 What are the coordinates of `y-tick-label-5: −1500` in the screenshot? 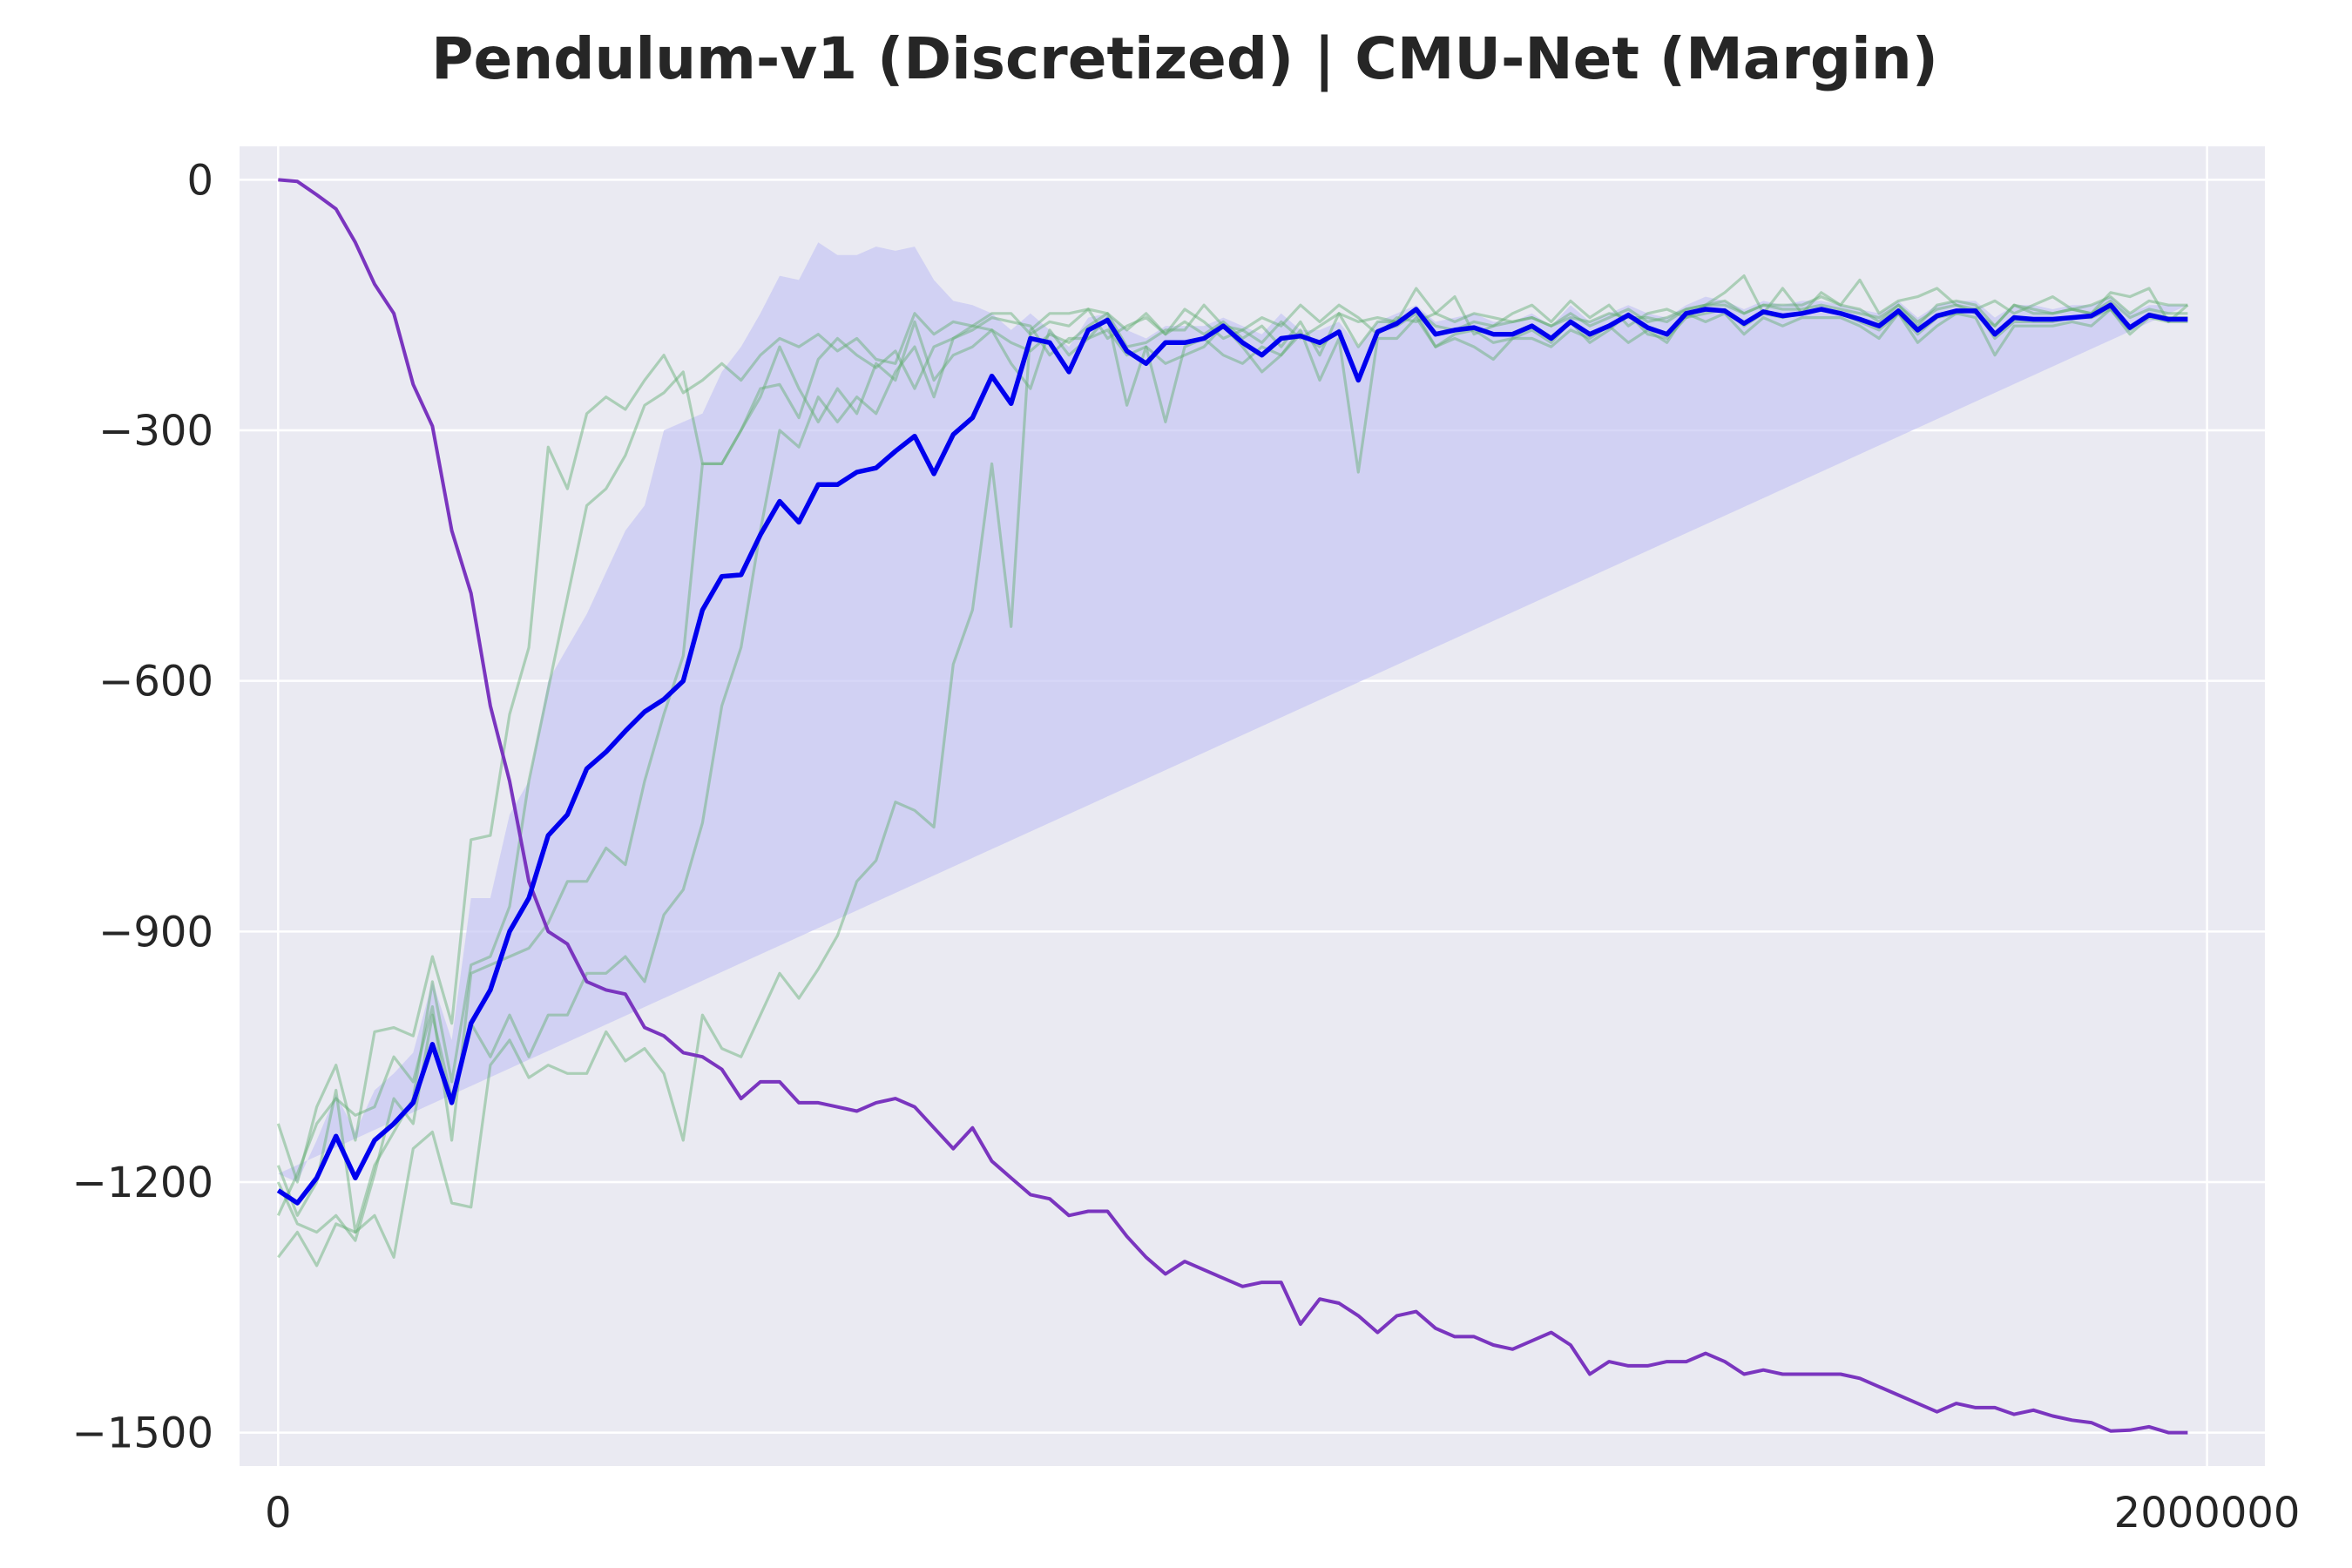 It's located at (142, 1433).